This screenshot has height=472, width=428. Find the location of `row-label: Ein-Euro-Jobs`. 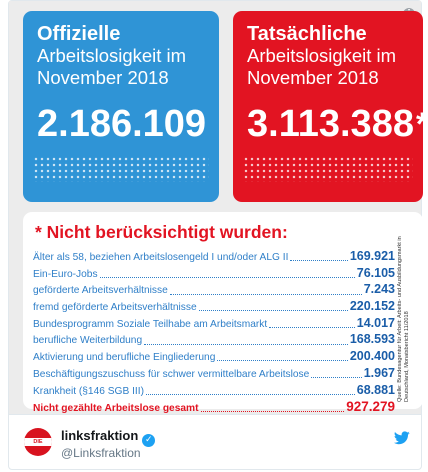

row-label: Ein-Euro-Jobs is located at coordinates (65, 274).